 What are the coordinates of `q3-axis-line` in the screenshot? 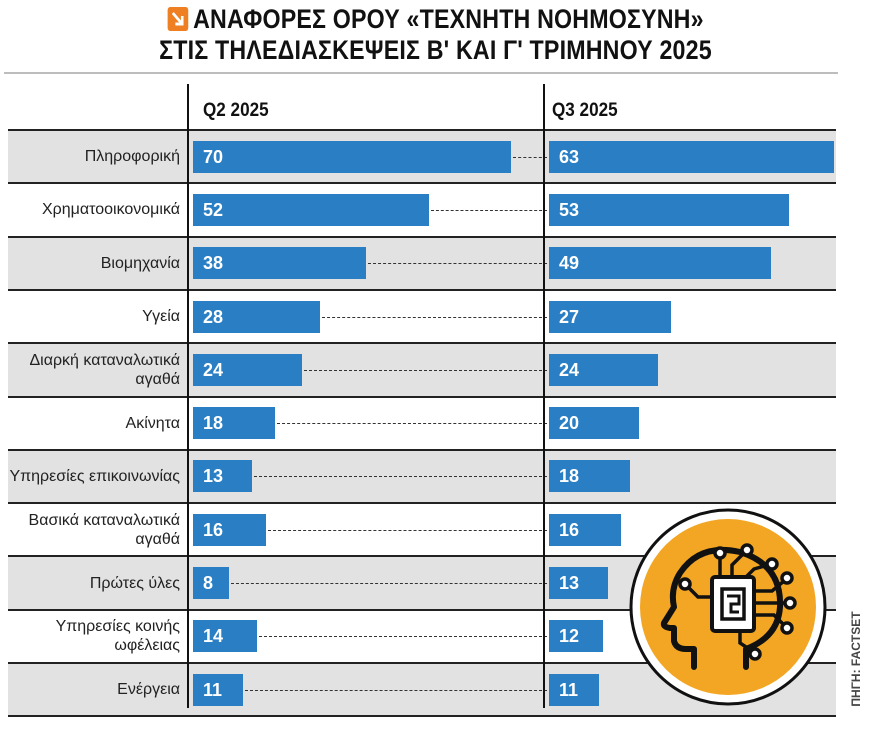 It's located at (544, 396).